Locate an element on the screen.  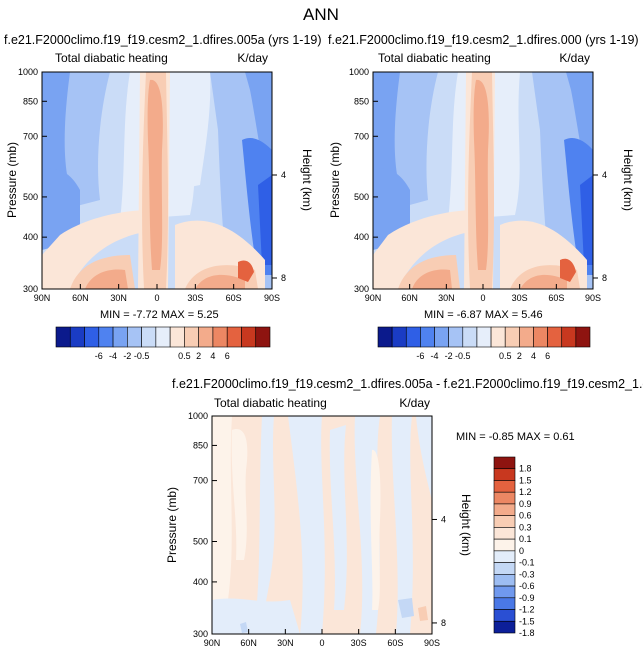
colorbar-label: 0.1 is located at coordinates (525, 539).